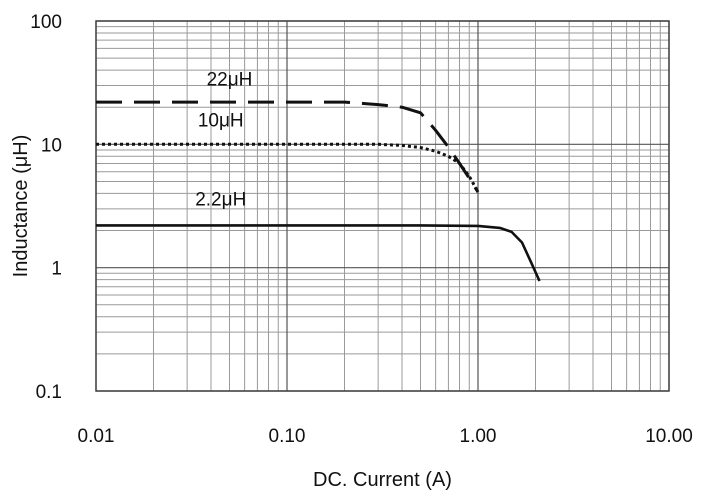 The image size is (709, 503). I want to click on y-axis-title: Inductance (μH), so click(21, 206).